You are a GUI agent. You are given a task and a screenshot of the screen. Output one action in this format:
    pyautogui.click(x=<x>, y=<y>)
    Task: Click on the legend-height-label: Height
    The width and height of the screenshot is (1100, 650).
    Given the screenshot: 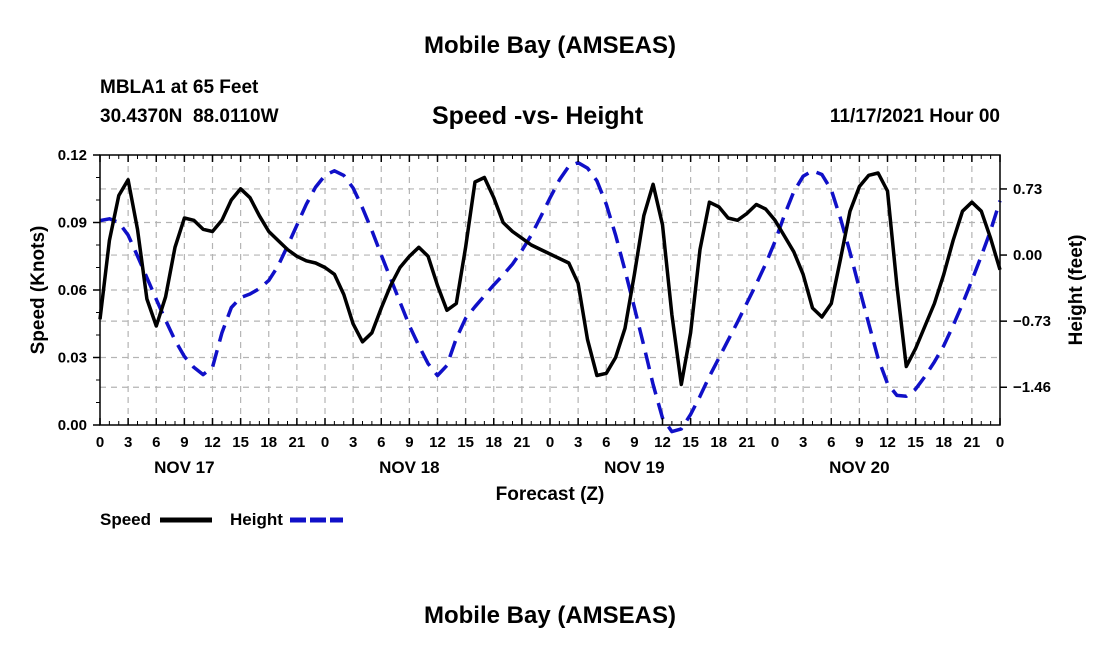 What is the action you would take?
    pyautogui.click(x=256, y=519)
    